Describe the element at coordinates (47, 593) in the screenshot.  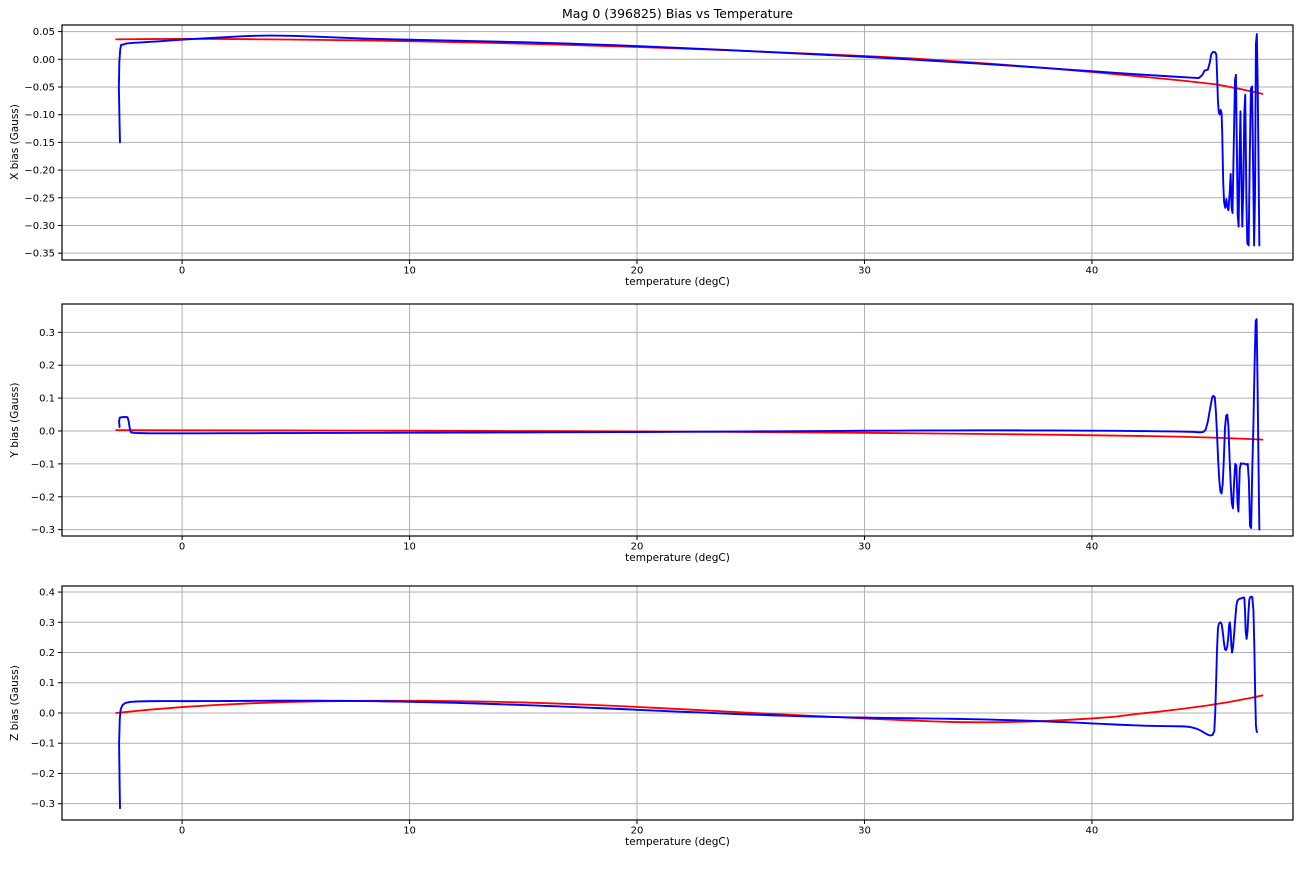
I see `y-tick-label: 0.4` at that location.